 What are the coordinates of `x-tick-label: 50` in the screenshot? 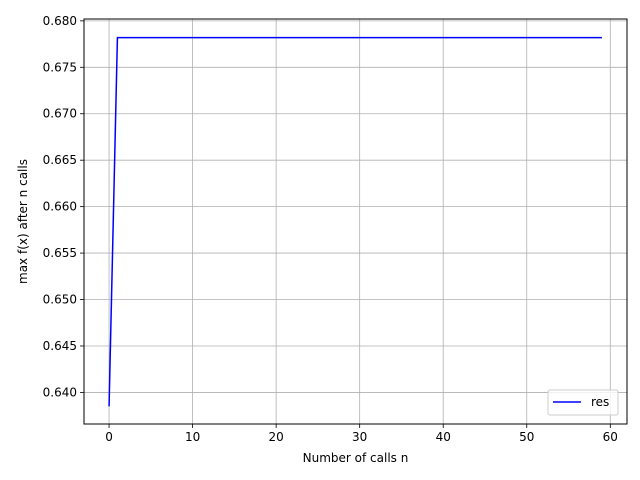 It's located at (526, 437).